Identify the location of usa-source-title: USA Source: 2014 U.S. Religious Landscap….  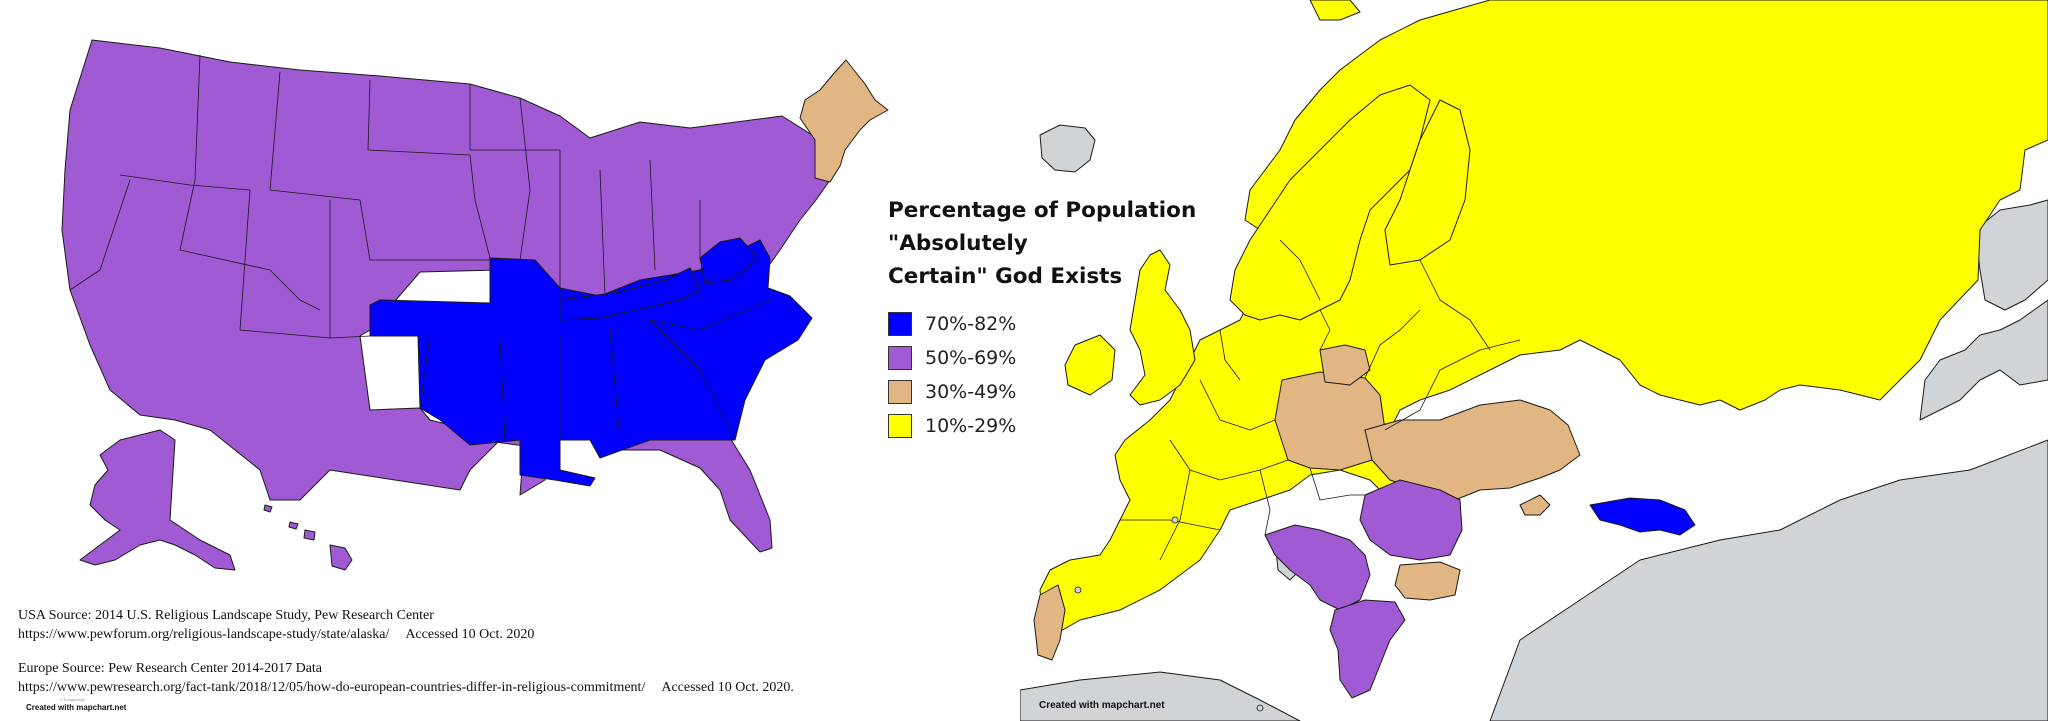
(226, 615).